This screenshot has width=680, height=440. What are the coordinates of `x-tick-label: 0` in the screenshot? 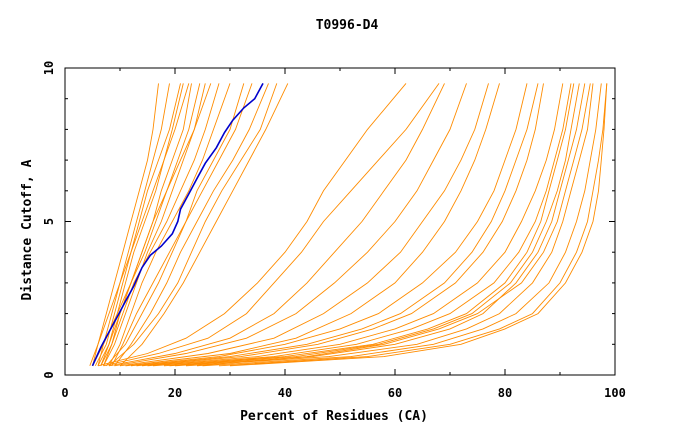 It's located at (64, 393).